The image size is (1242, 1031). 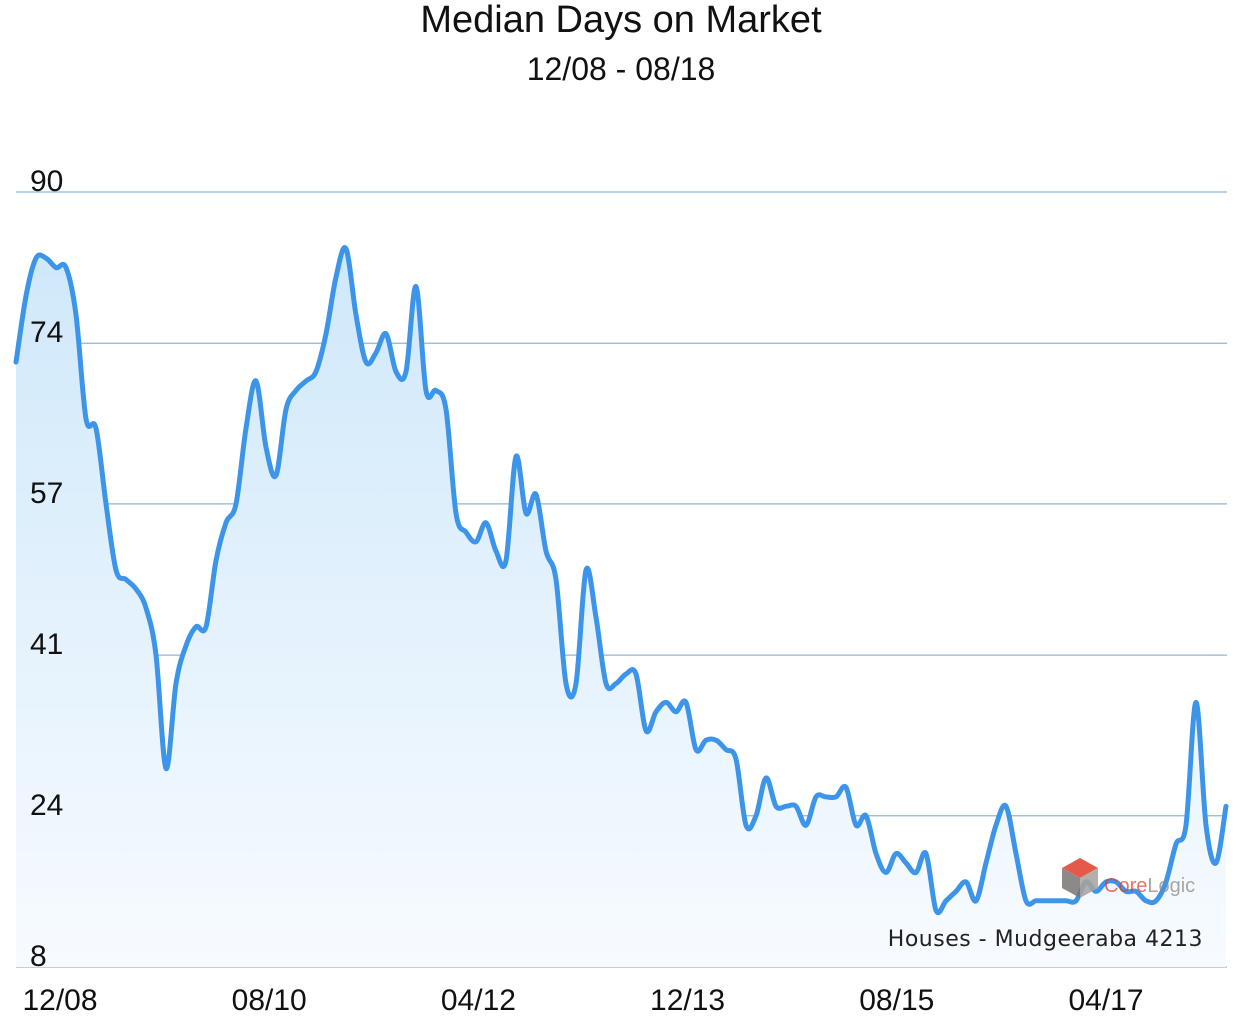 What do you see at coordinates (1080, 878) in the screenshot?
I see `corelogic-logo-icon` at bounding box center [1080, 878].